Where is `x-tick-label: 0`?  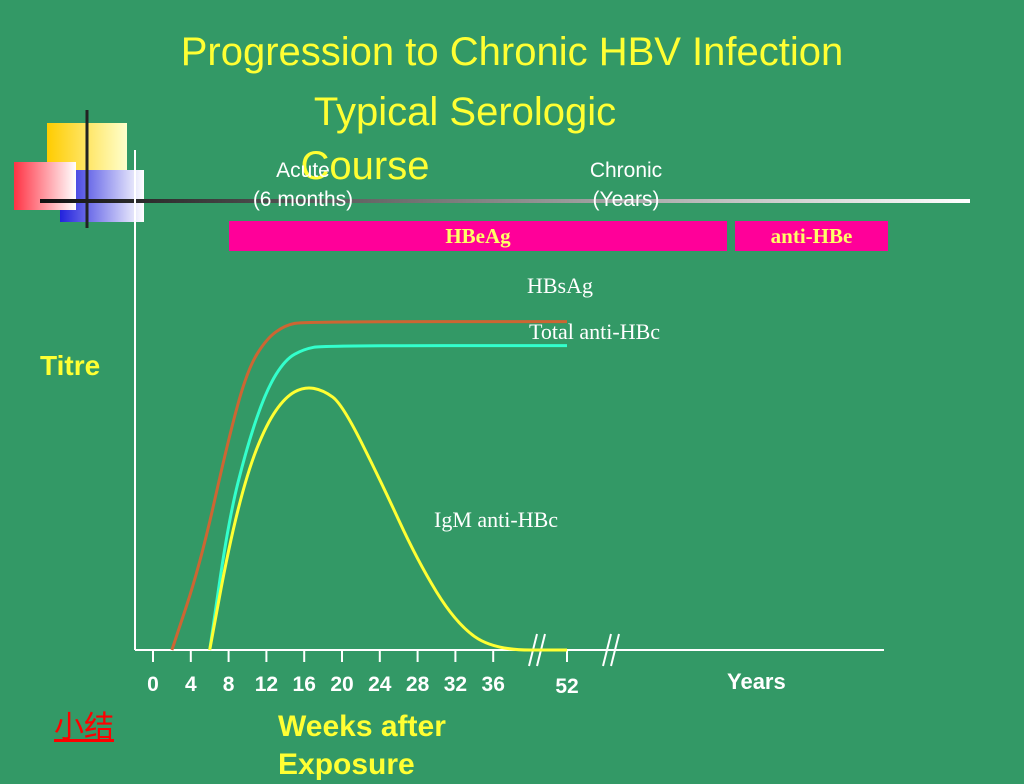
x-tick-label: 0 is located at coordinates (153, 684).